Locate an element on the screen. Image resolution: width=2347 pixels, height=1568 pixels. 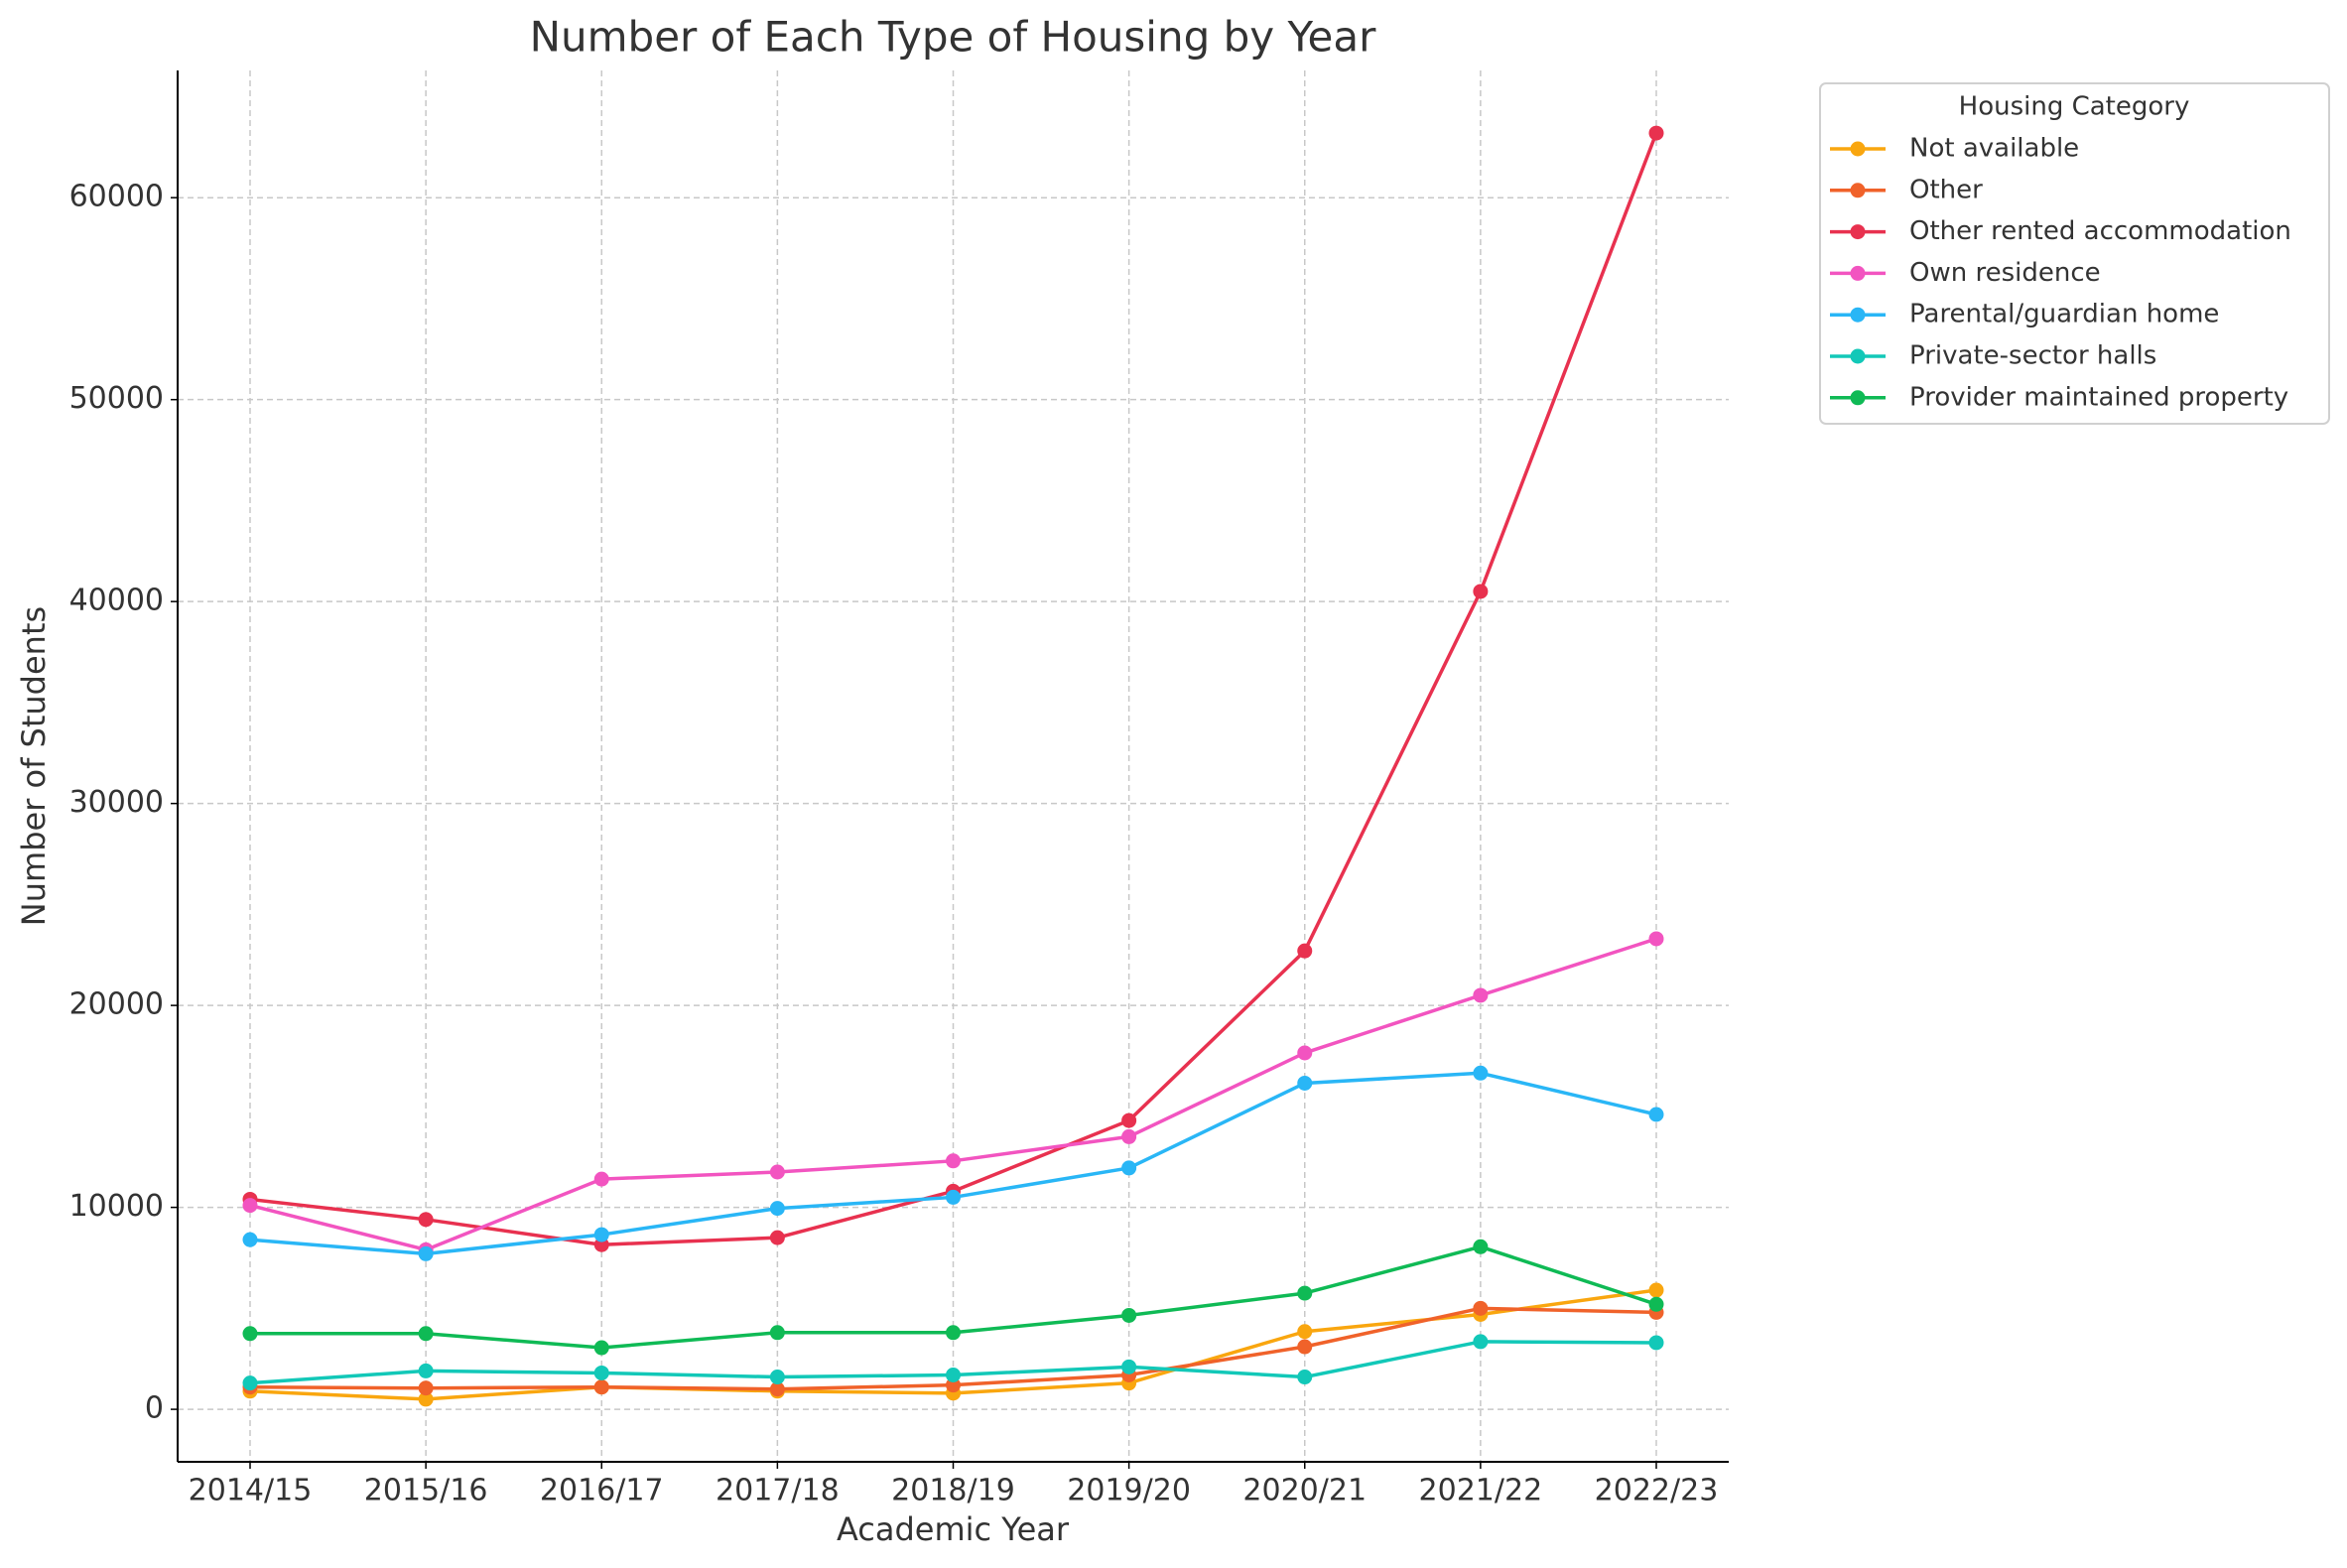
x-tick-label: 2021/22 is located at coordinates (1481, 1491).